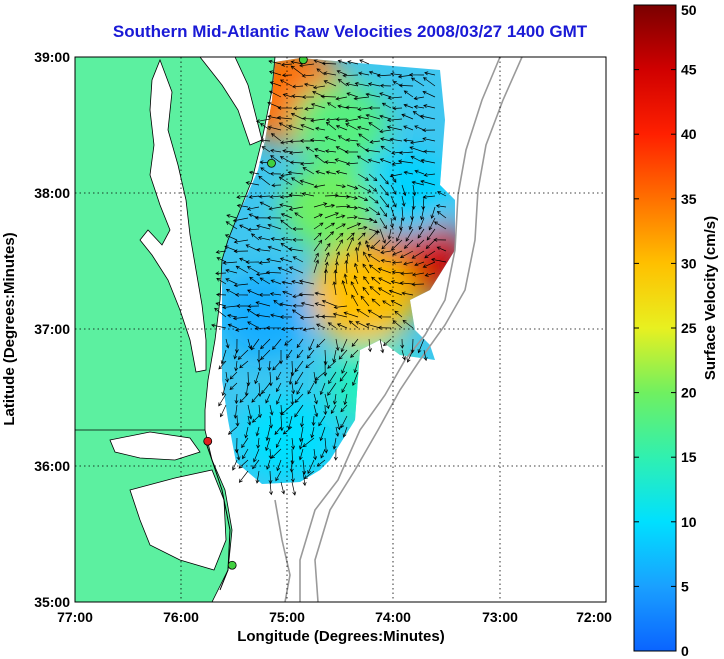  I want to click on radar-station-active, so click(271, 163).